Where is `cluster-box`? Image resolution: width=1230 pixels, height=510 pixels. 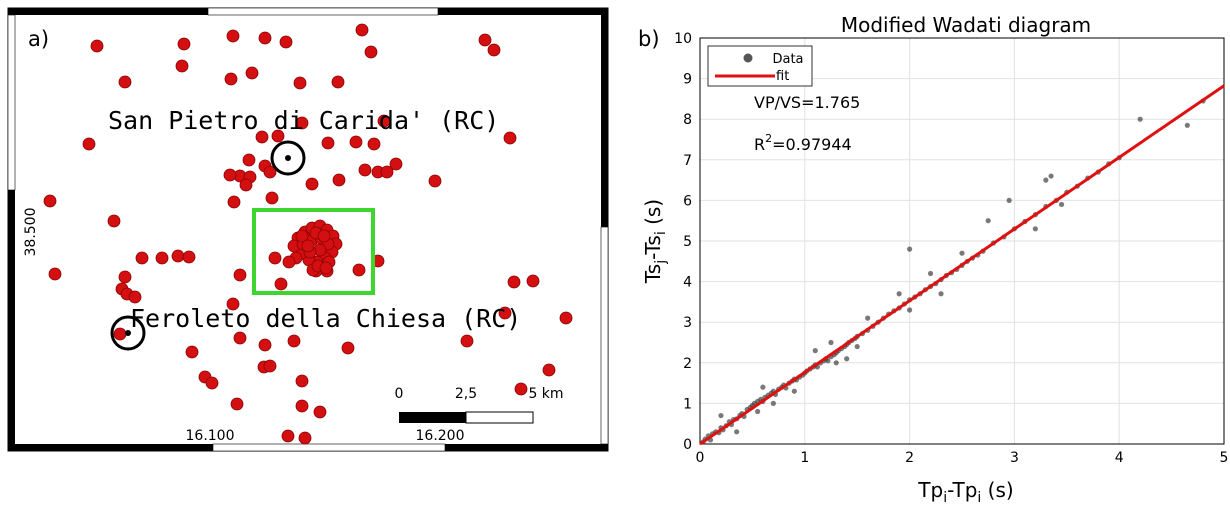
cluster-box is located at coordinates (313, 251).